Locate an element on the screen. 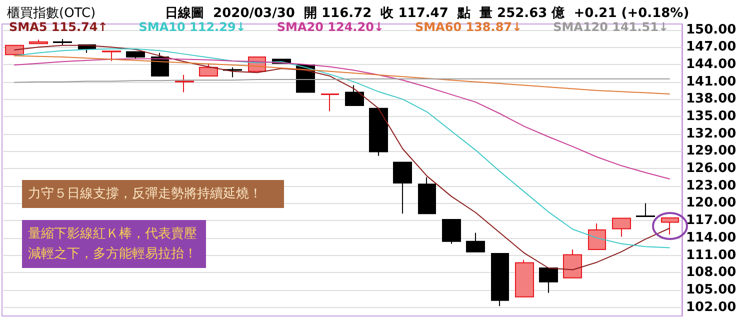 The image size is (740, 326). text: SMA60 138.87↓ is located at coordinates (468, 27).